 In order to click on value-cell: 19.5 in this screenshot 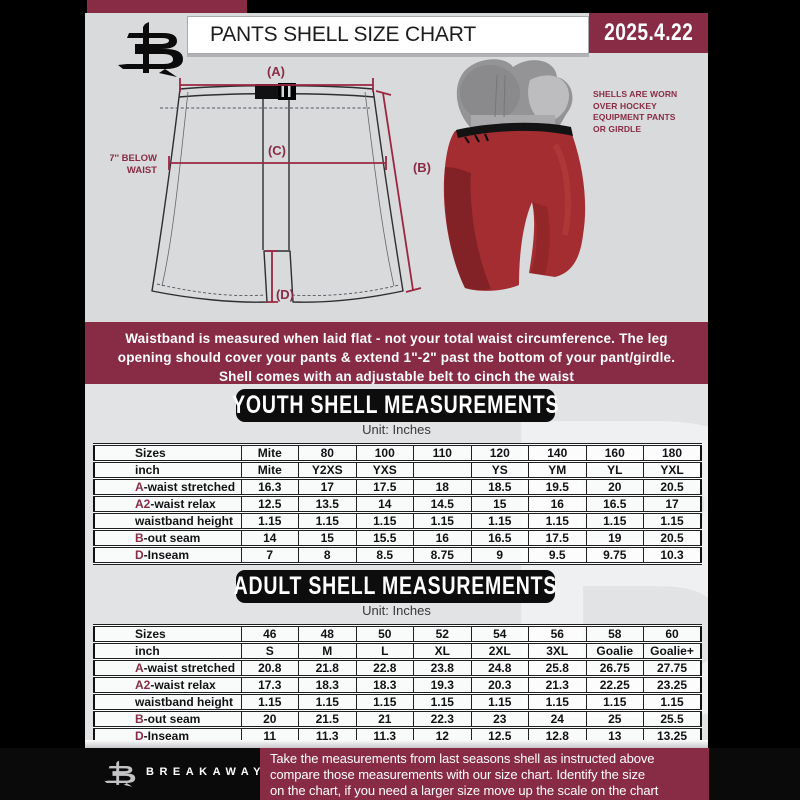, I will do `click(557, 487)`.